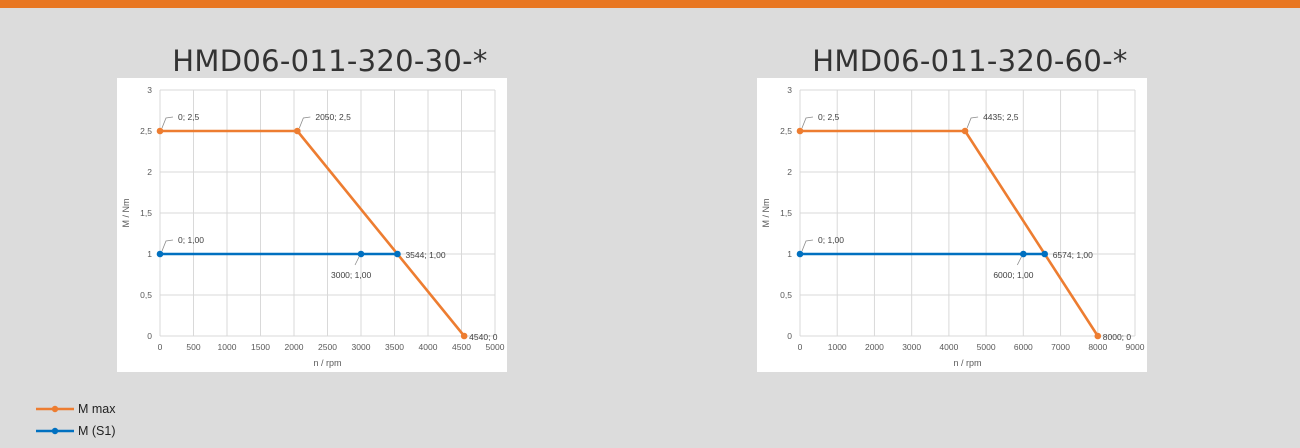 The width and height of the screenshot is (1300, 448). What do you see at coordinates (313, 233) in the screenshot?
I see `series-line-m-max` at bounding box center [313, 233].